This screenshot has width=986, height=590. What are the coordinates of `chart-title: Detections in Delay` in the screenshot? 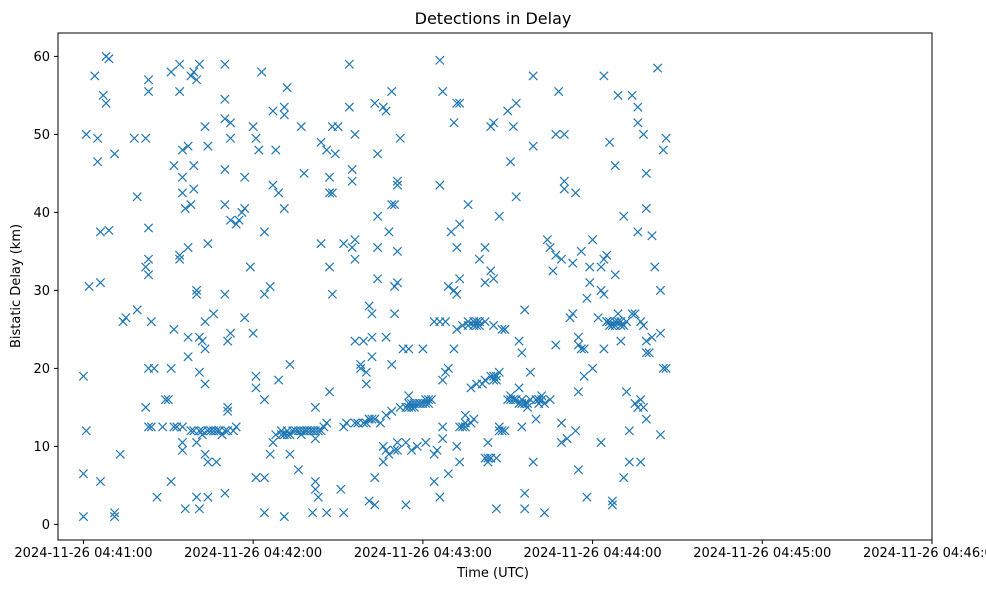 It's located at (493, 18).